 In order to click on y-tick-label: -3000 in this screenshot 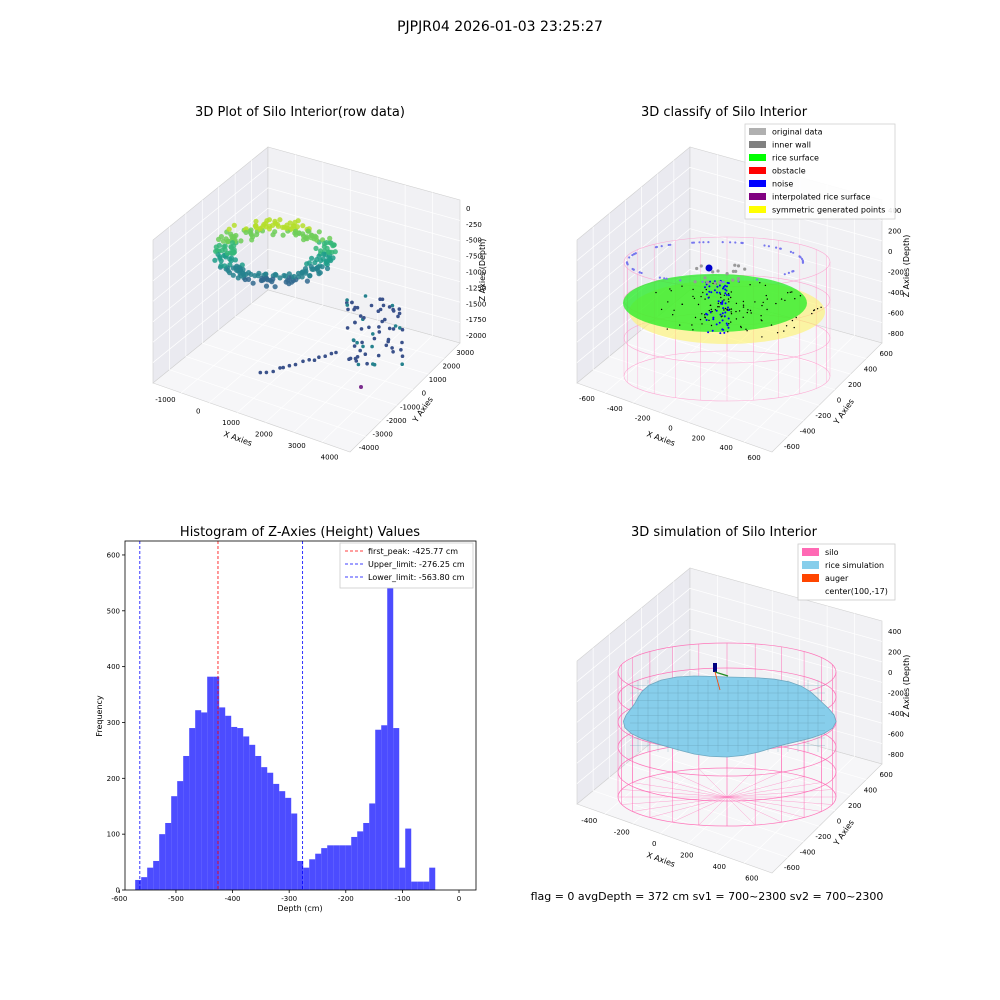, I will do `click(382, 435)`.